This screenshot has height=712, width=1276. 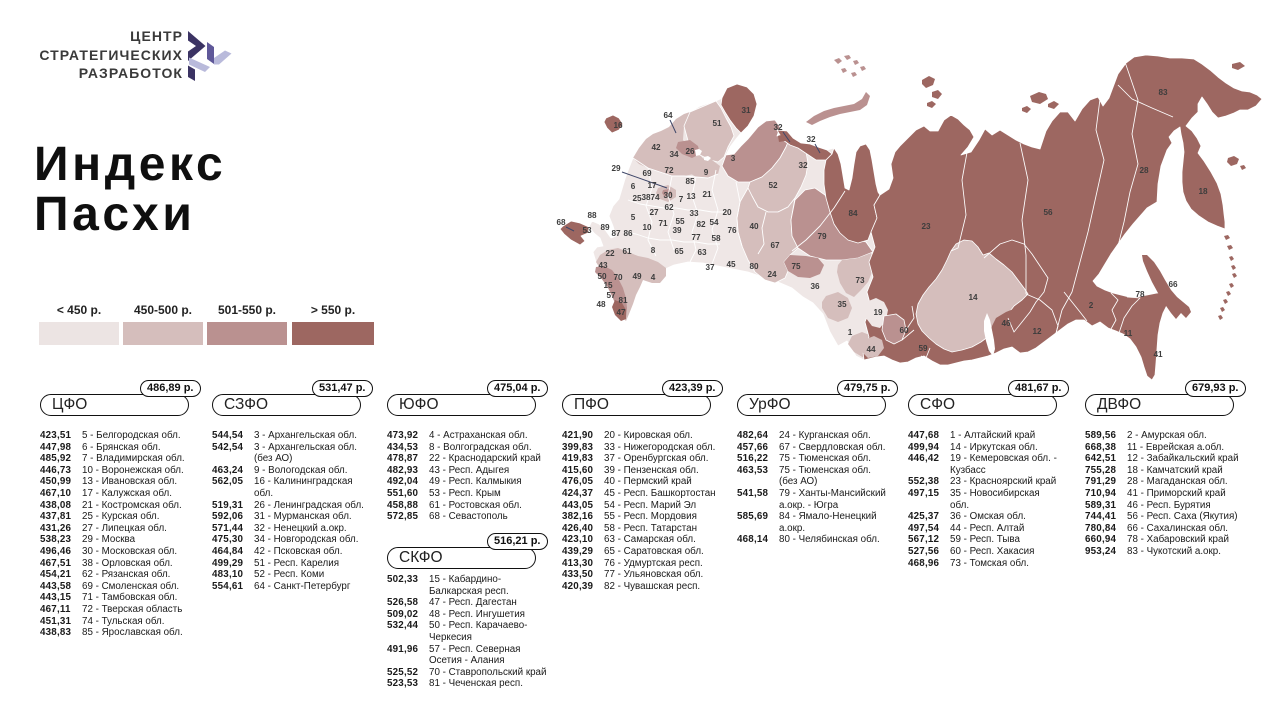 I want to click on svg-text: 76, so click(x=732, y=230).